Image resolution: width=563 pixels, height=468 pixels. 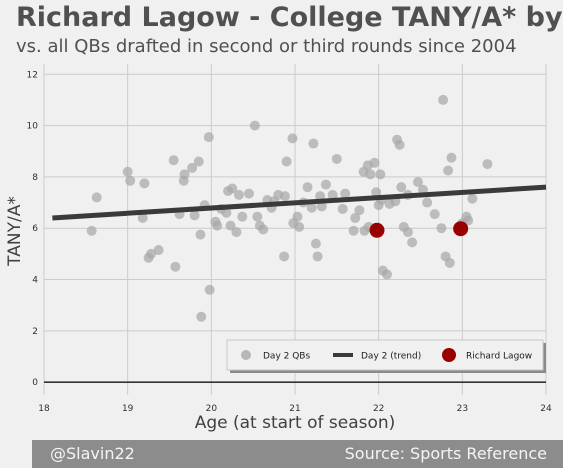 I want to click on x-tick-label: 22, so click(x=378, y=409).